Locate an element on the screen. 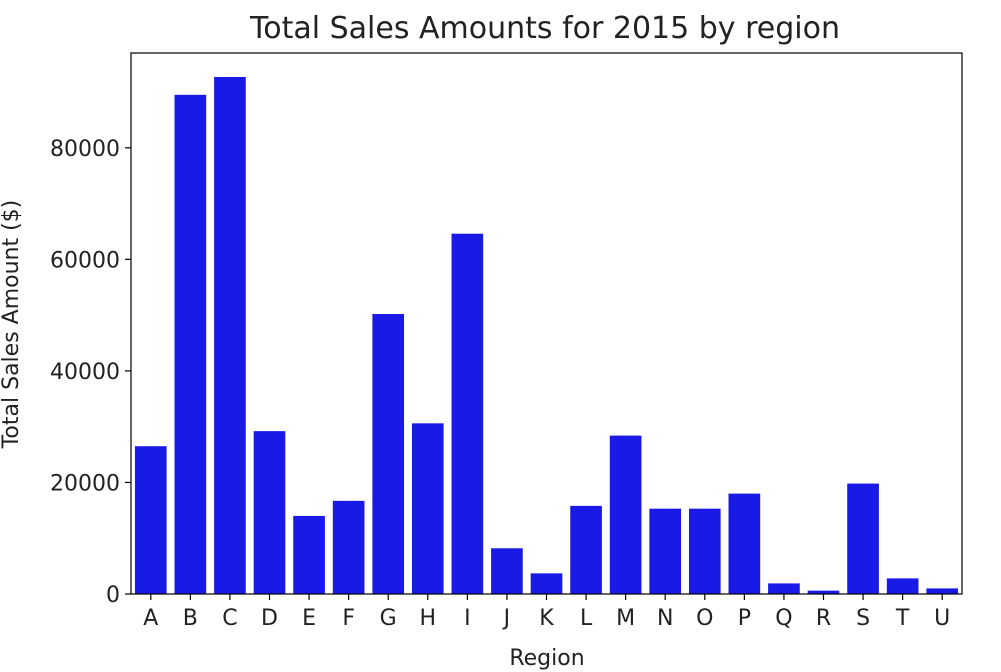 The image size is (1001, 672). y-tick-label: 20000 is located at coordinates (85, 483).